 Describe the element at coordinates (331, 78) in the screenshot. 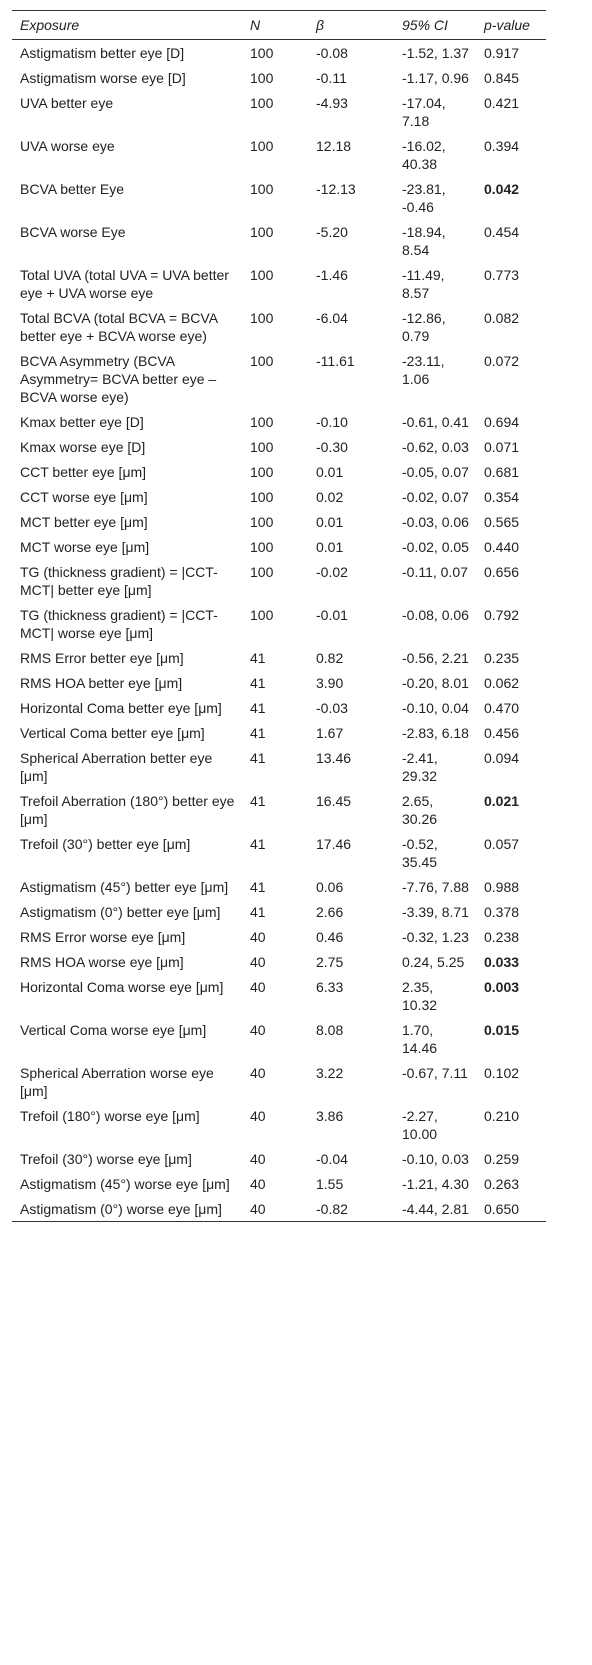

I see `cell-text: -0.11` at that location.